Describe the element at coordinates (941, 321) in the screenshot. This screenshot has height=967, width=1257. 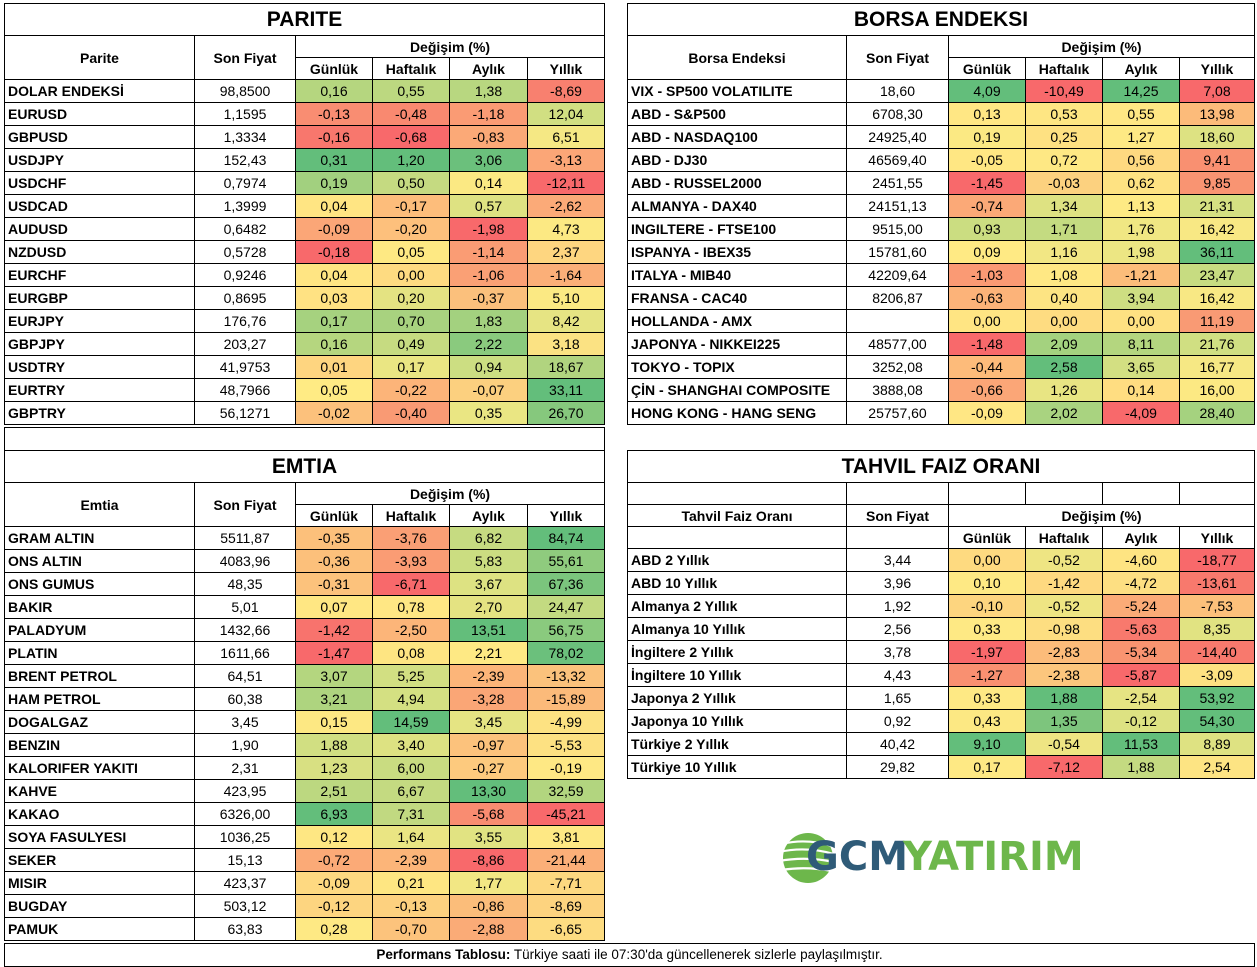
I see `table-row: HOLLANDA - AMX 0,00 0,00 0,00 11,19` at that location.